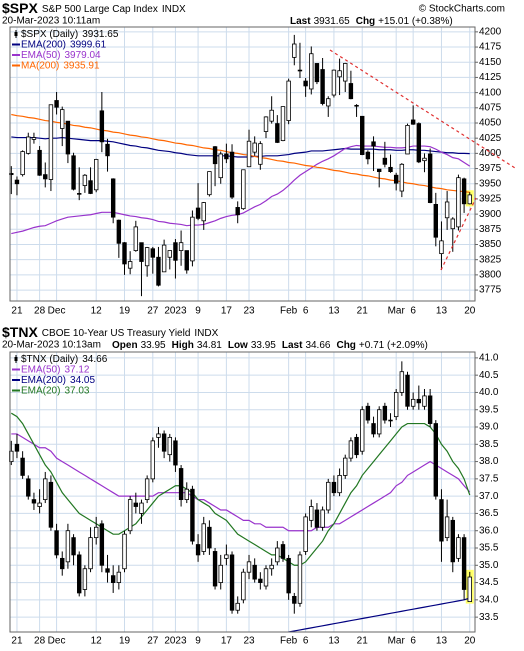  I want to click on y-tick-label: 4100, so click(490, 92).